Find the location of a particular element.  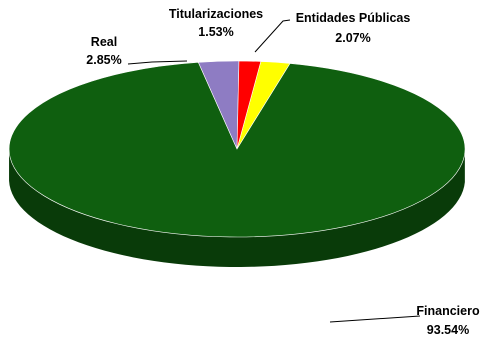

leader-financiero is located at coordinates (375, 319).